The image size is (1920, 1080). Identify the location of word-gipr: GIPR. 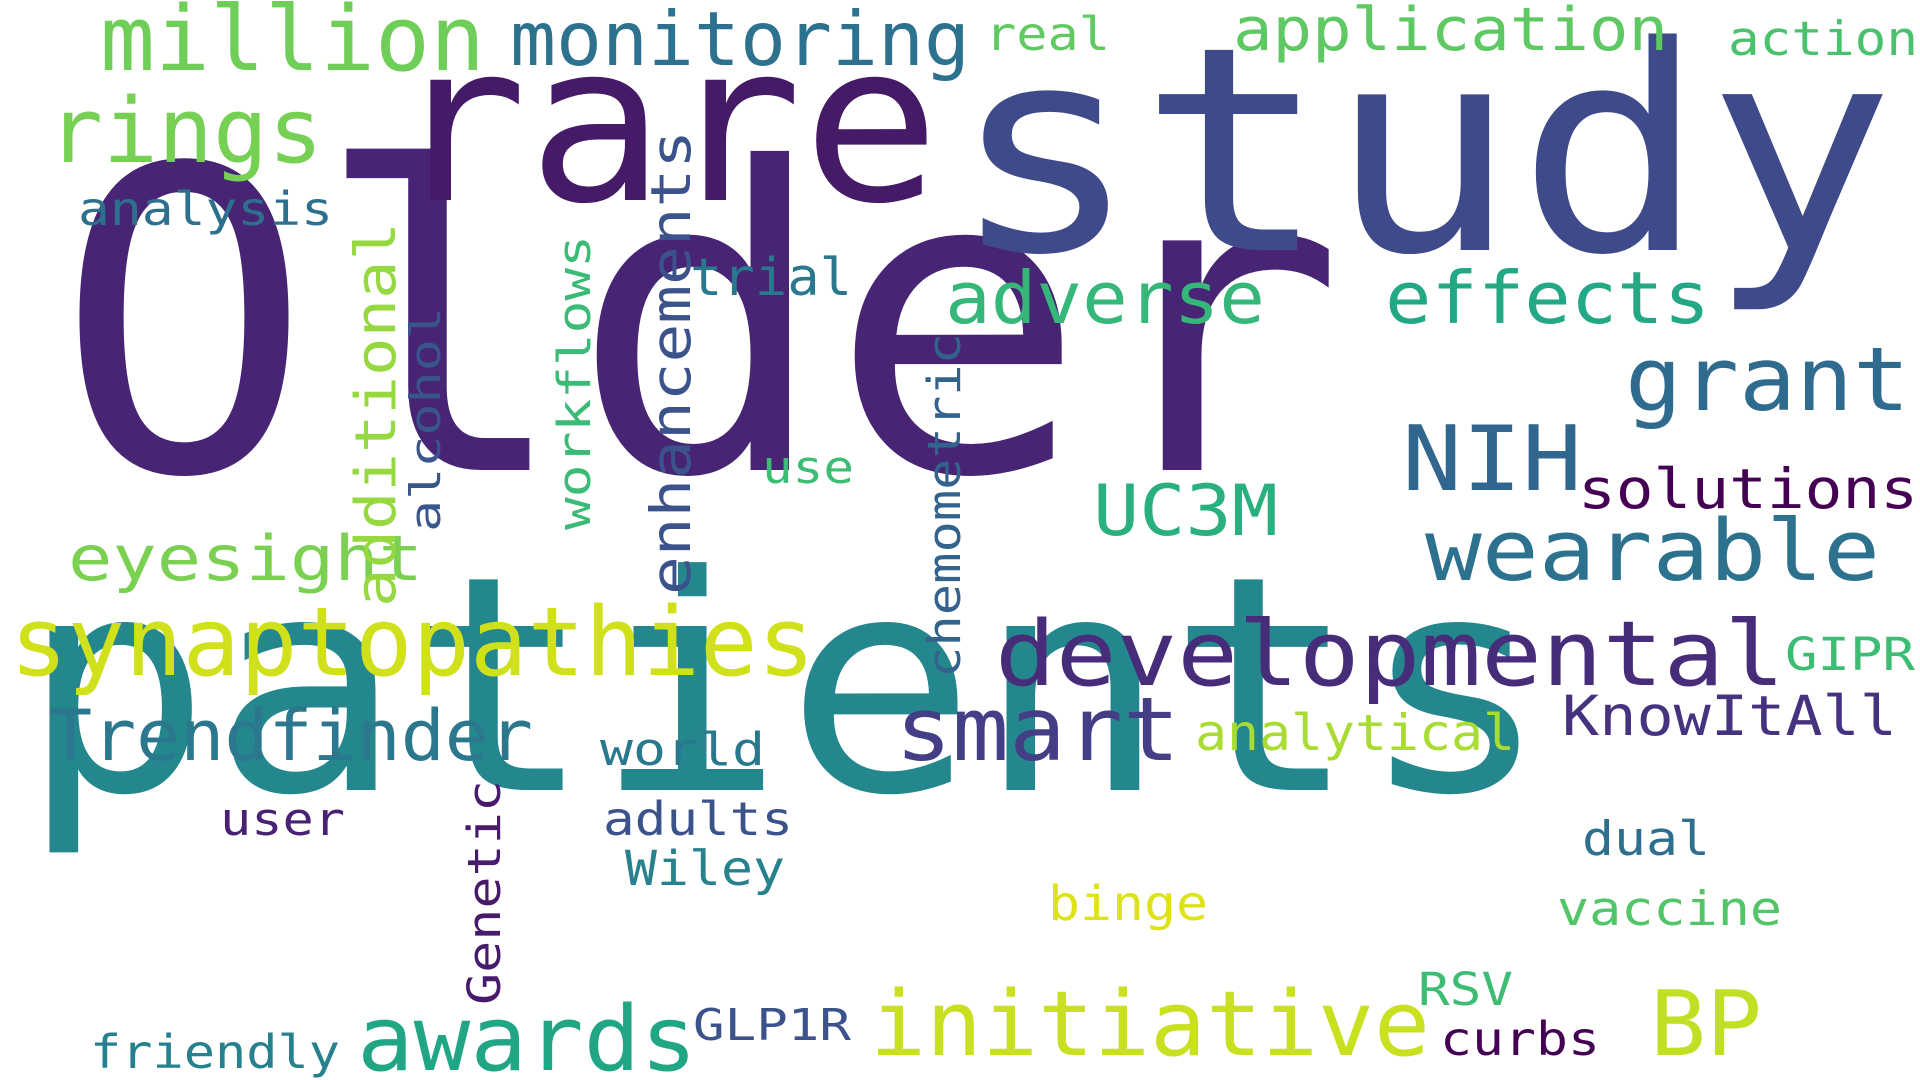
(1850, 654).